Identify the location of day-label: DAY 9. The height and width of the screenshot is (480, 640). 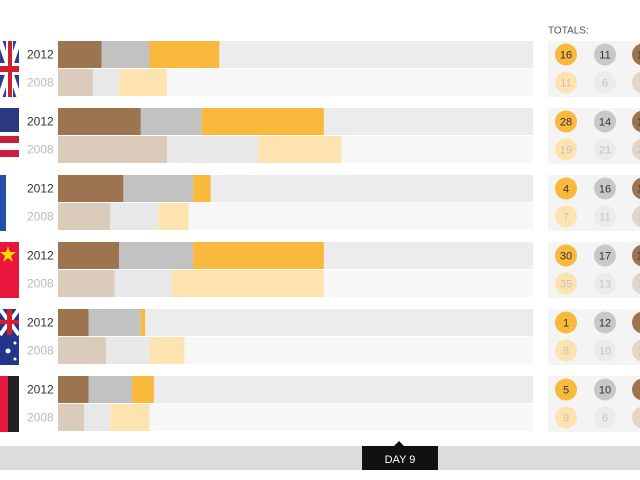
(400, 460).